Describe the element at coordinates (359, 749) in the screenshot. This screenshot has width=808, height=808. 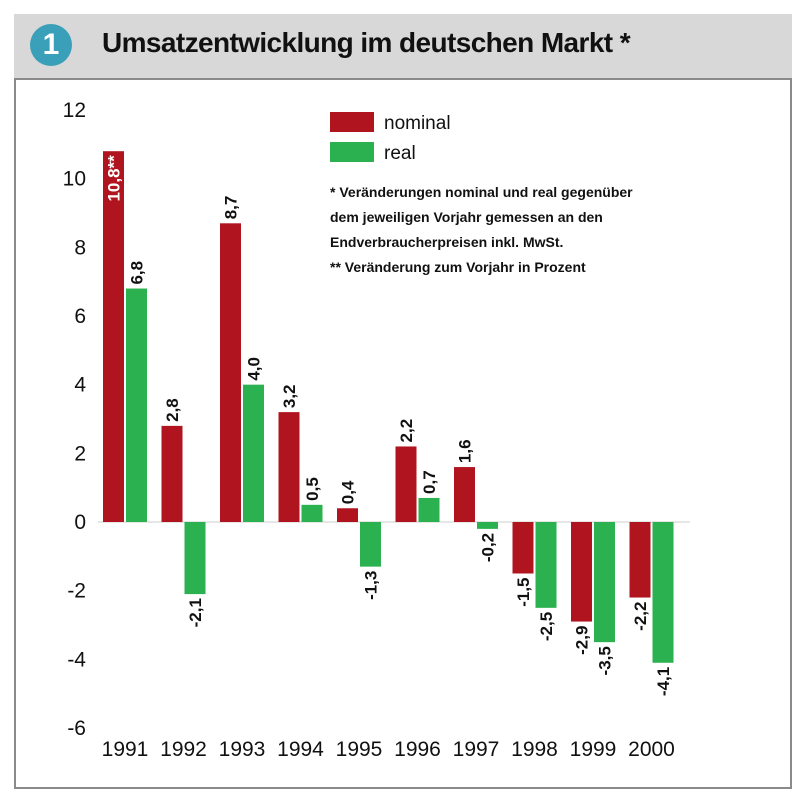
I see `x-tick-label-1995: 1995` at that location.